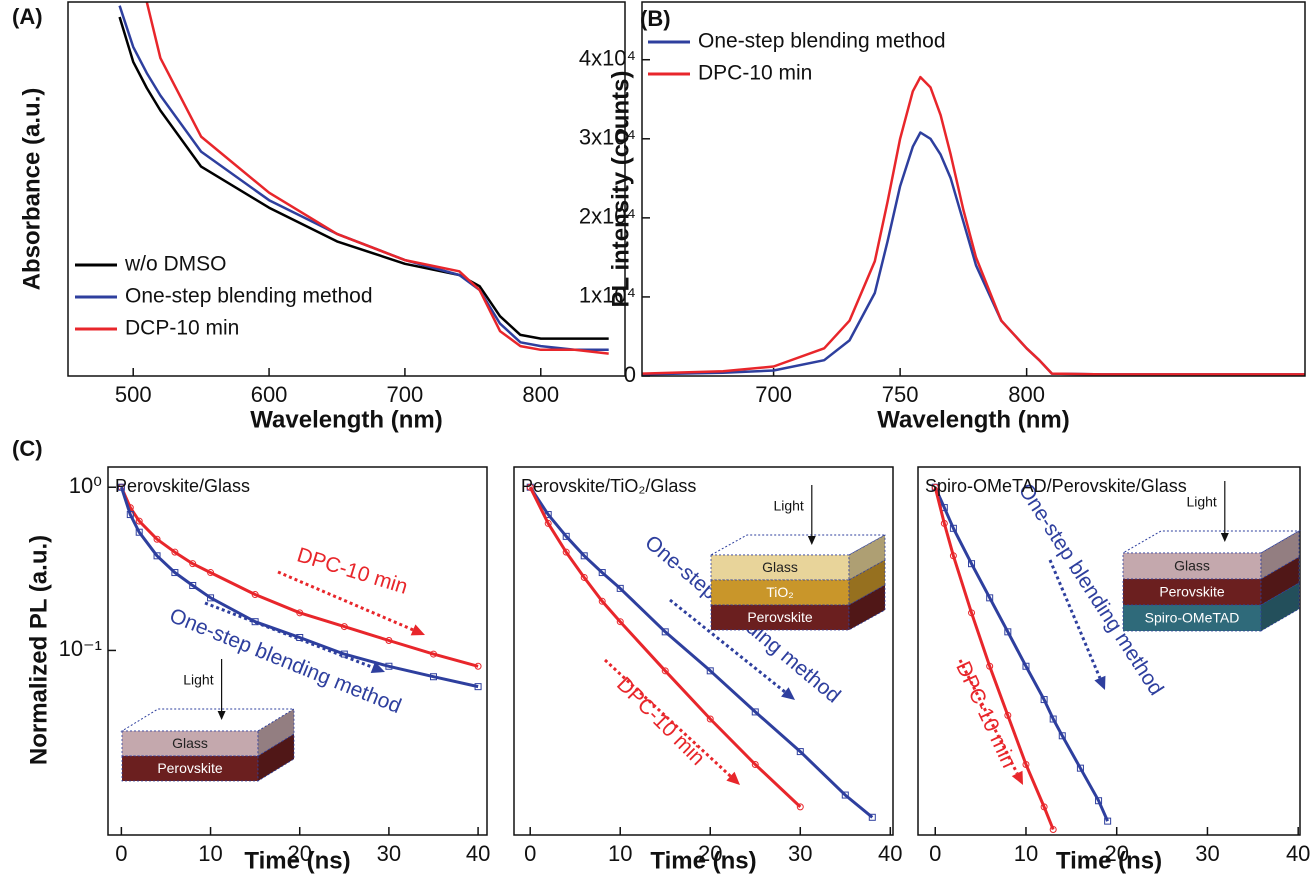 The width and height of the screenshot is (1312, 876). What do you see at coordinates (655, 18) in the screenshot?
I see `panel-label: (B)` at bounding box center [655, 18].